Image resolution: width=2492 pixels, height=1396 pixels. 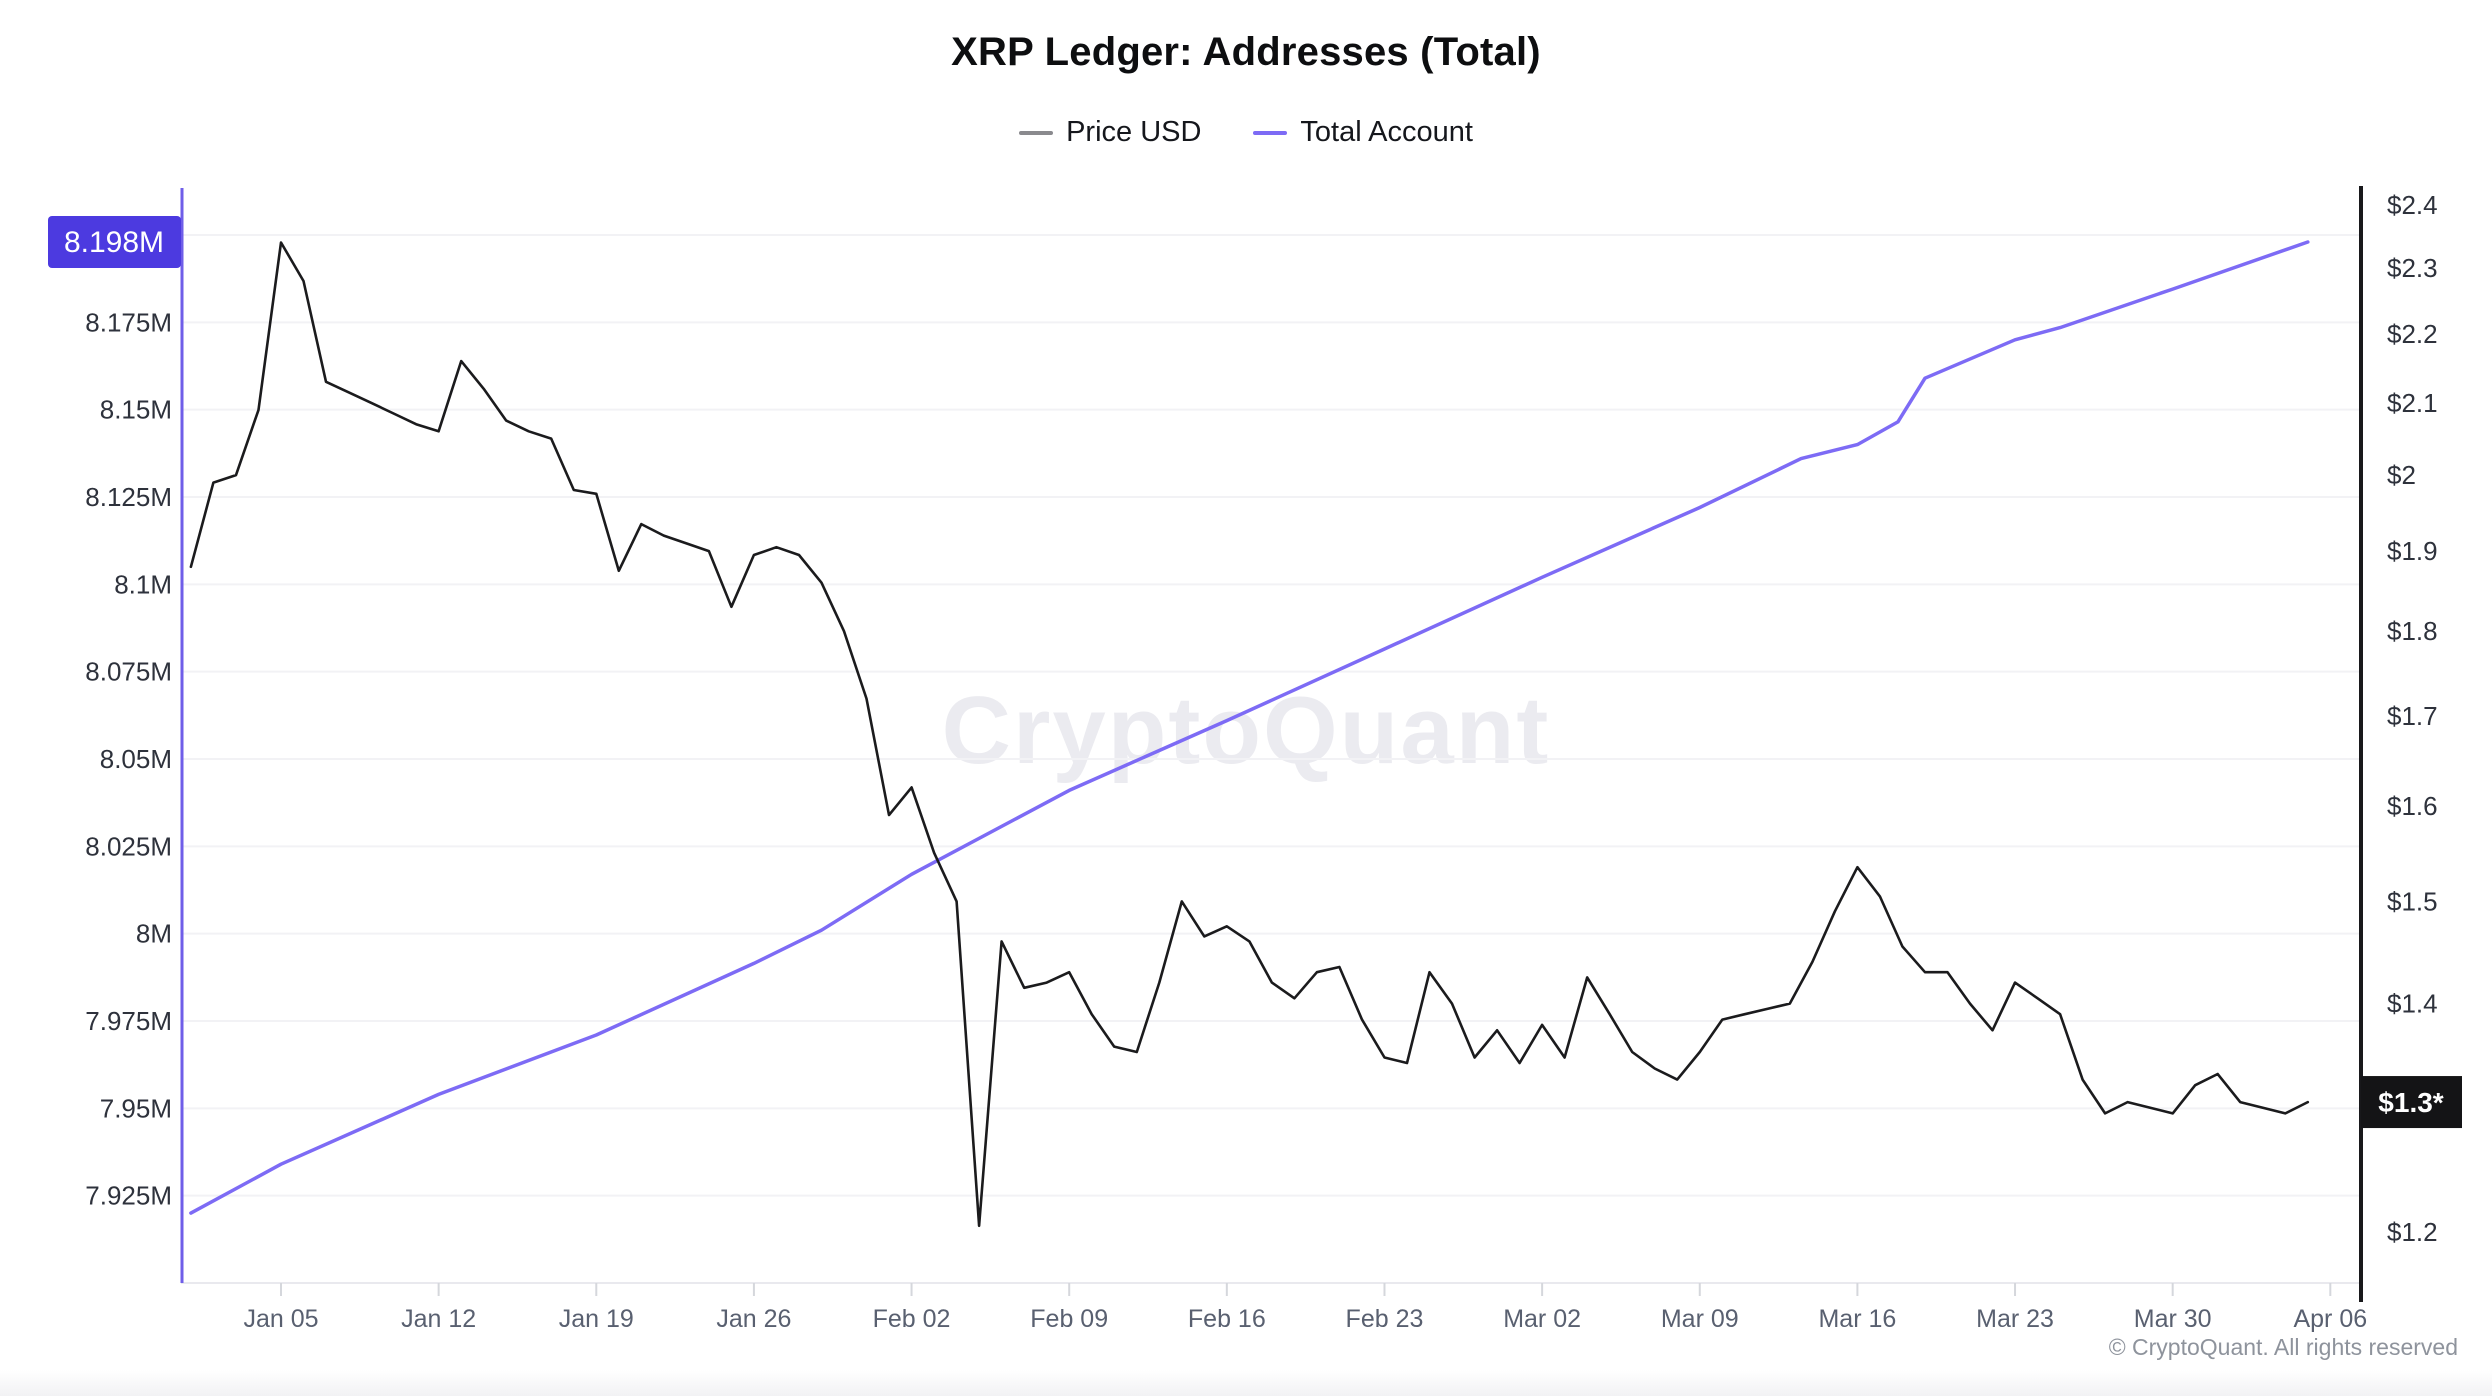 I want to click on legend-label-price: Price USD, so click(x=1134, y=132).